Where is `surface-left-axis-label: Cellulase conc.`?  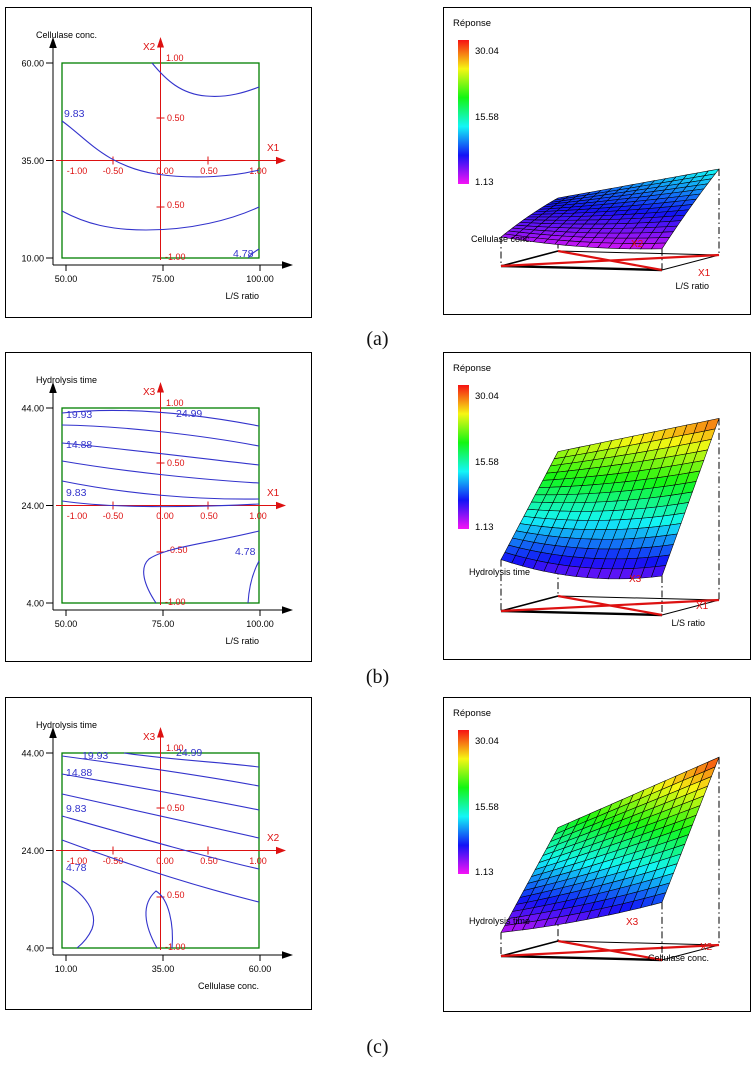
surface-left-axis-label: Cellulase conc. is located at coordinates (501, 239).